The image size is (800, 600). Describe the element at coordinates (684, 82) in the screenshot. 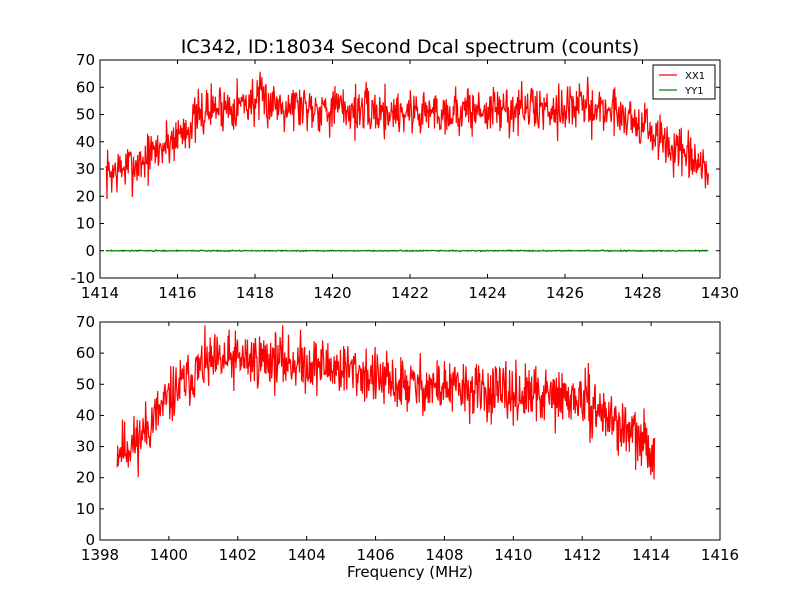

I see `legend-box` at that location.